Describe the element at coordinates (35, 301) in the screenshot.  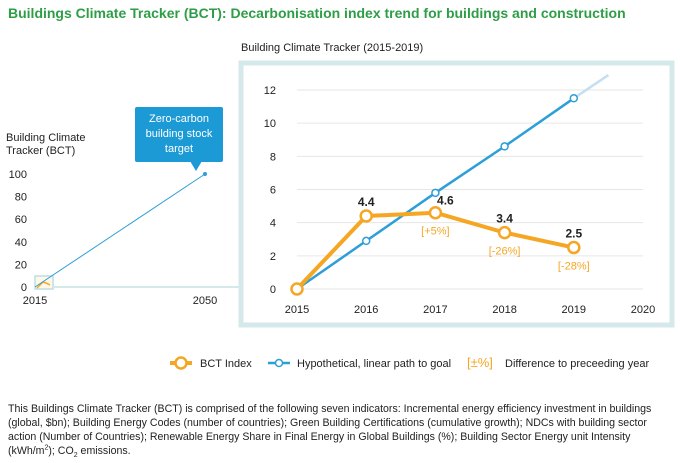
I see `overview-xtick-label: 2015` at that location.